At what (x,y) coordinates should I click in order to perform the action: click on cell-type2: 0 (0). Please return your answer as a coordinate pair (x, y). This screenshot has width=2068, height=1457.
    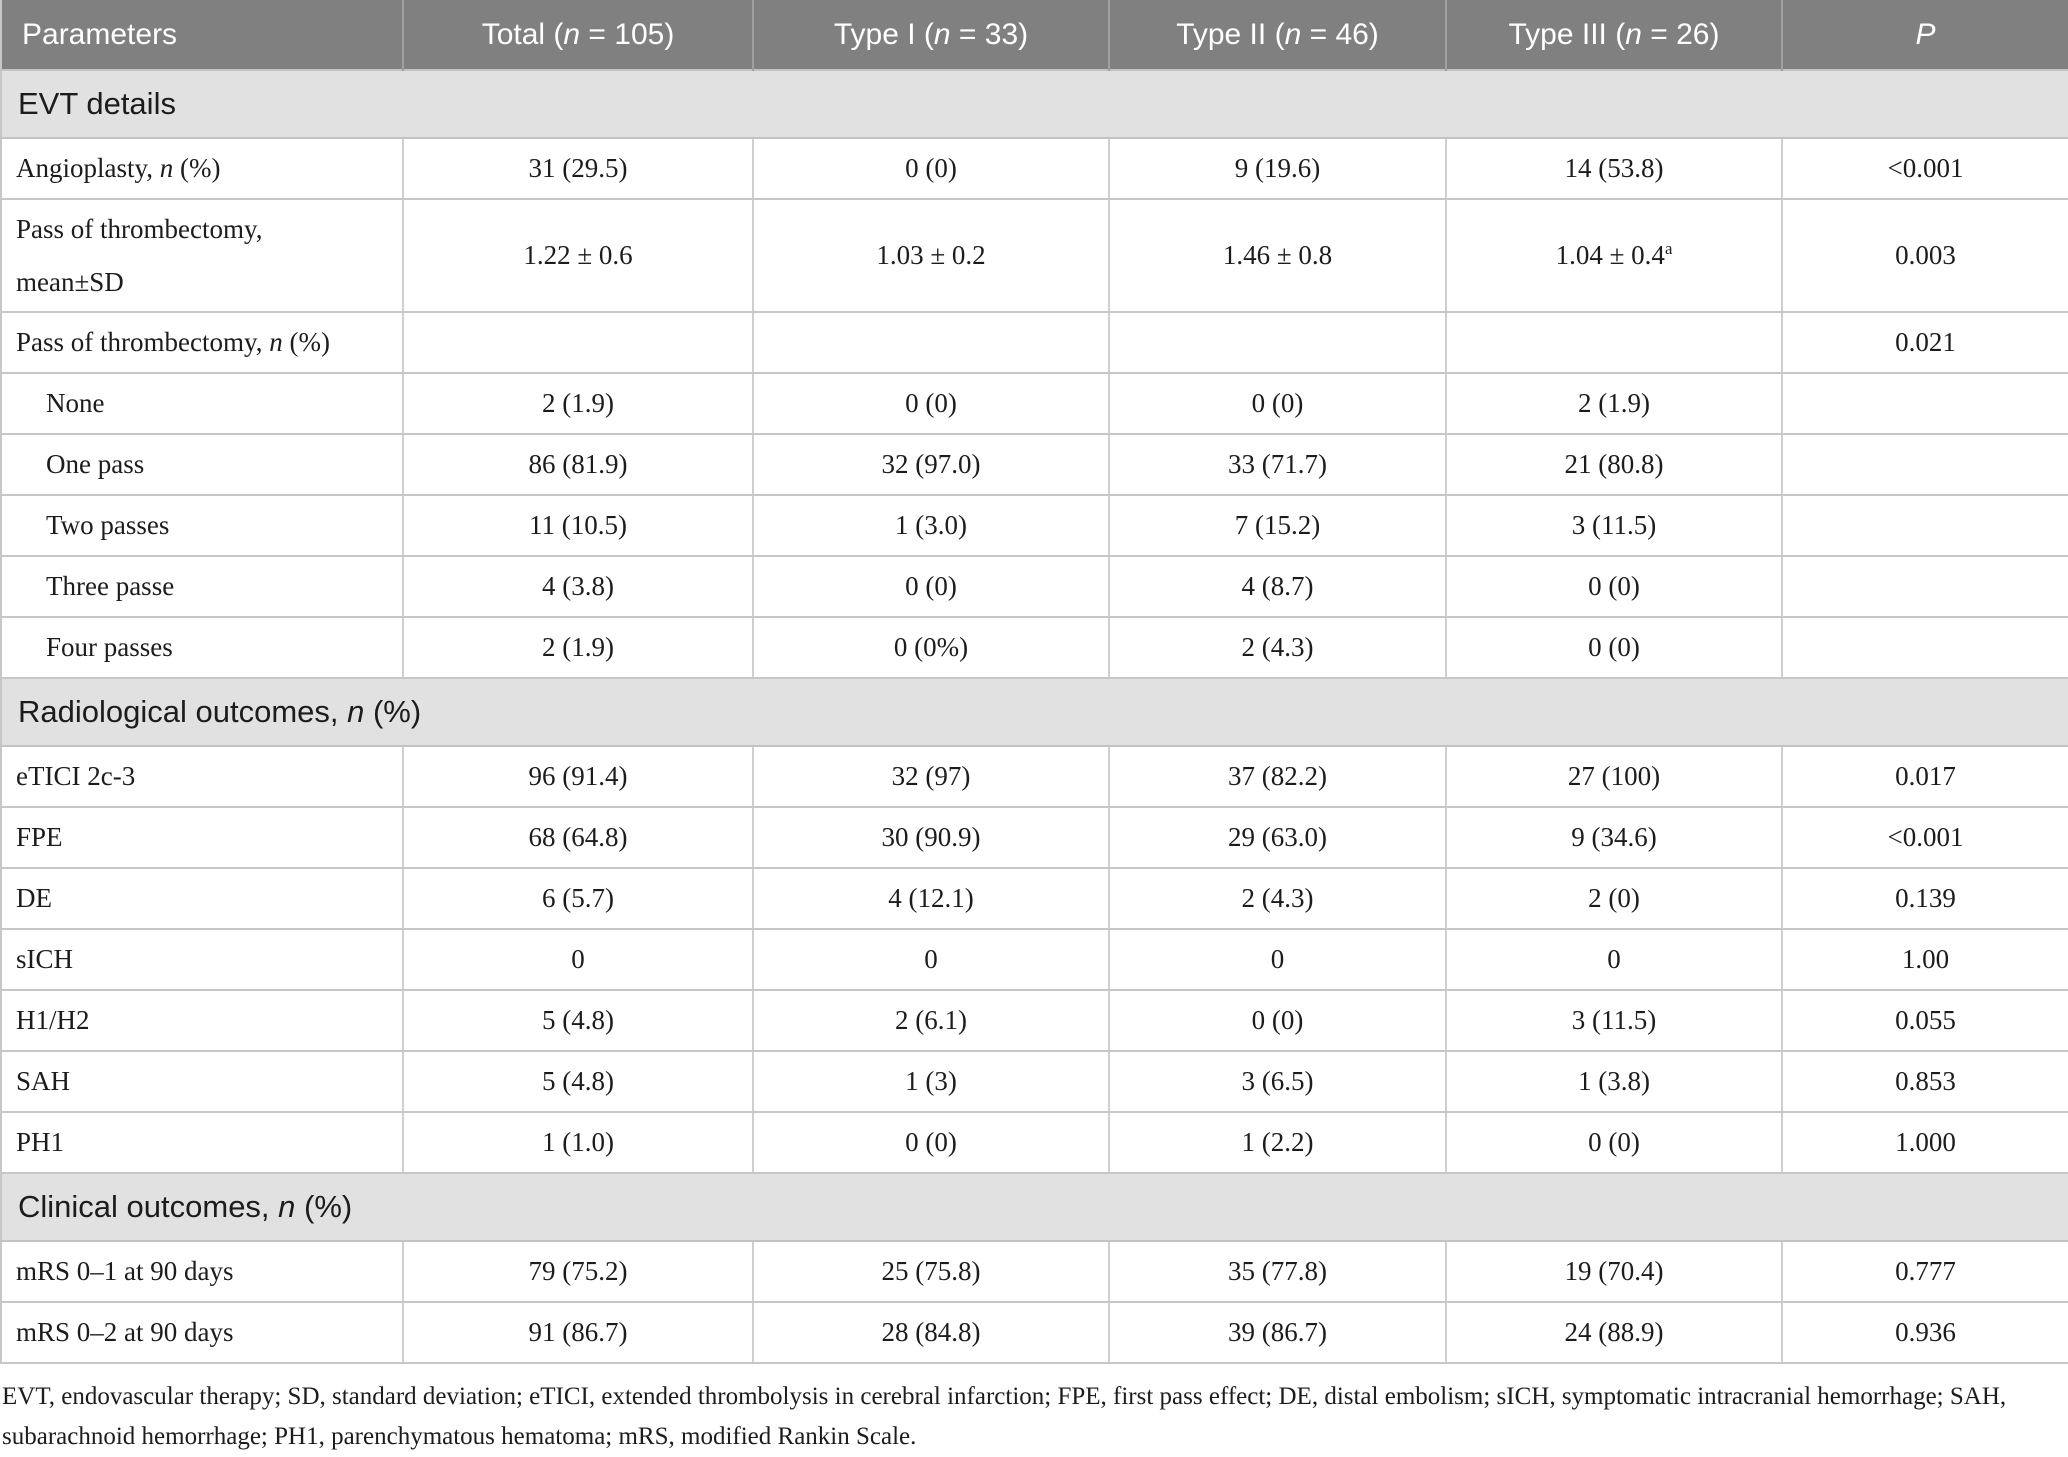
    Looking at the image, I should click on (1278, 404).